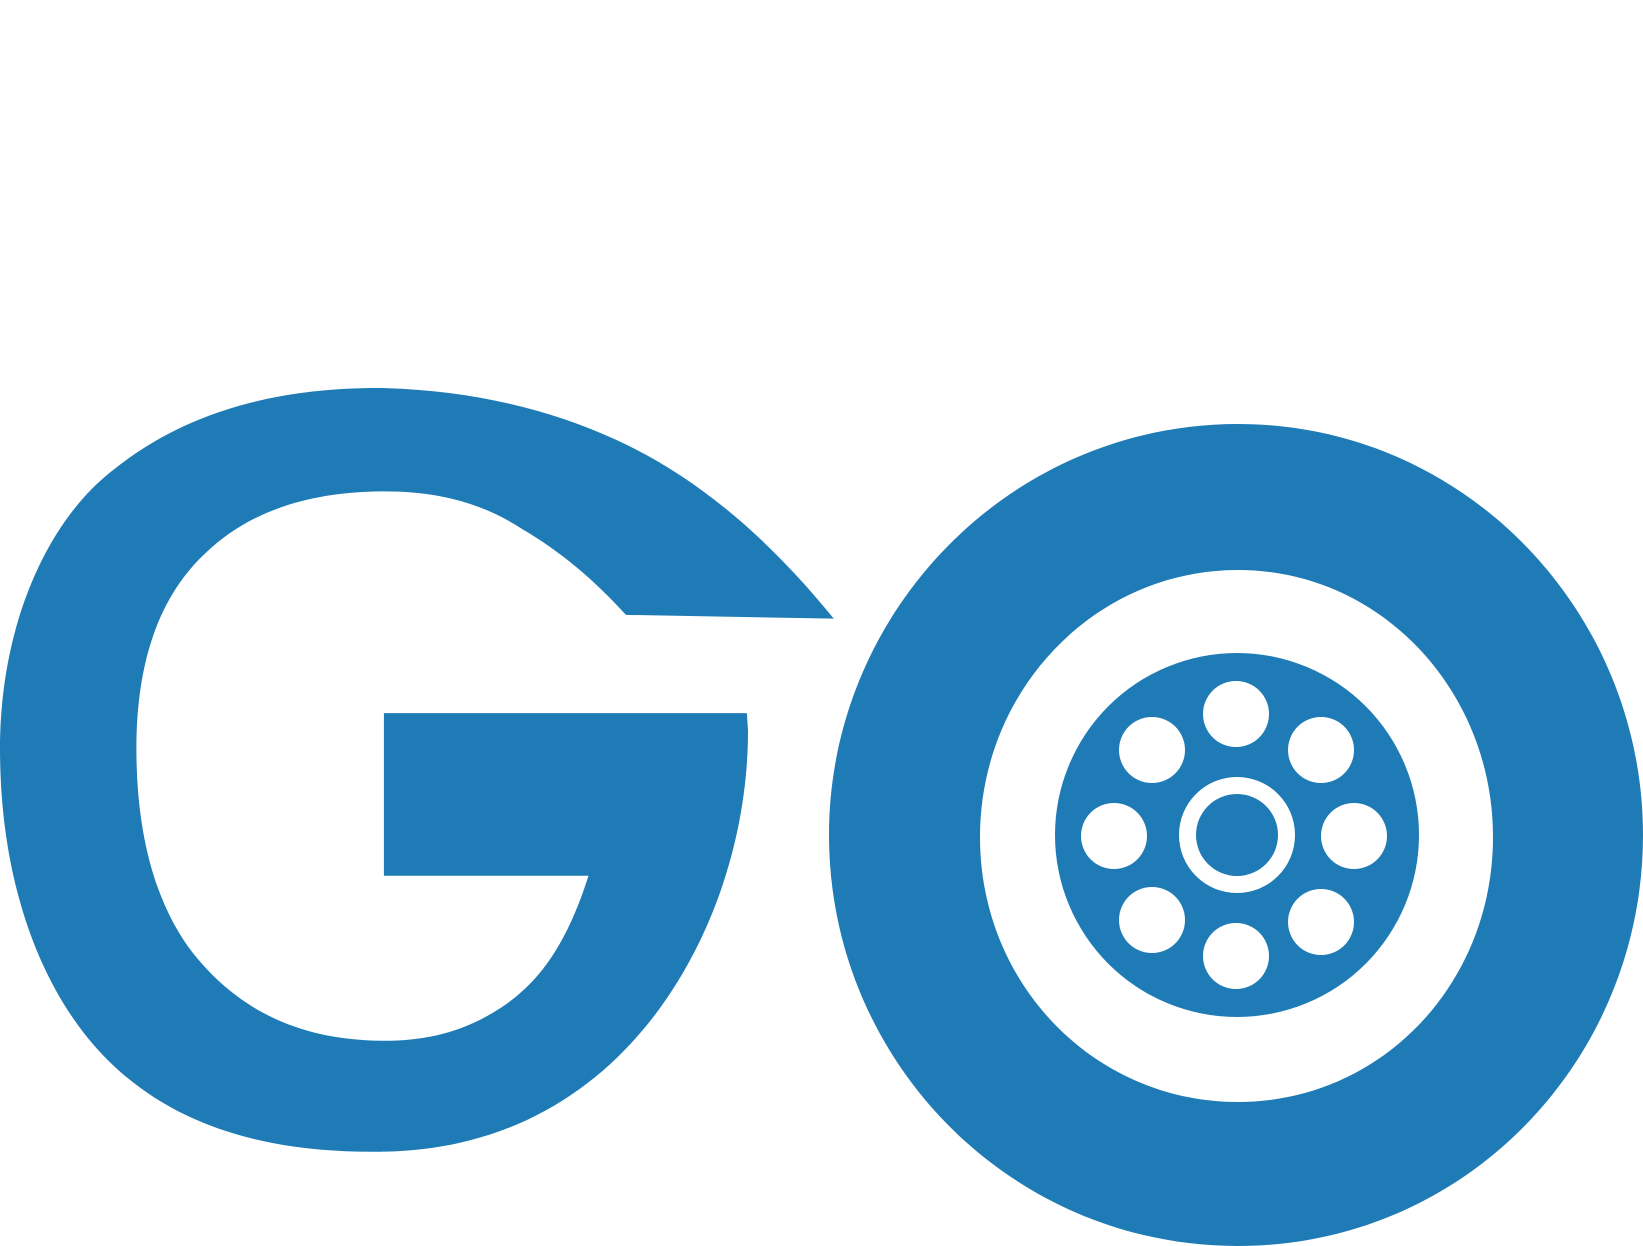  What do you see at coordinates (1114, 836) in the screenshot?
I see `reel-hole-left` at bounding box center [1114, 836].